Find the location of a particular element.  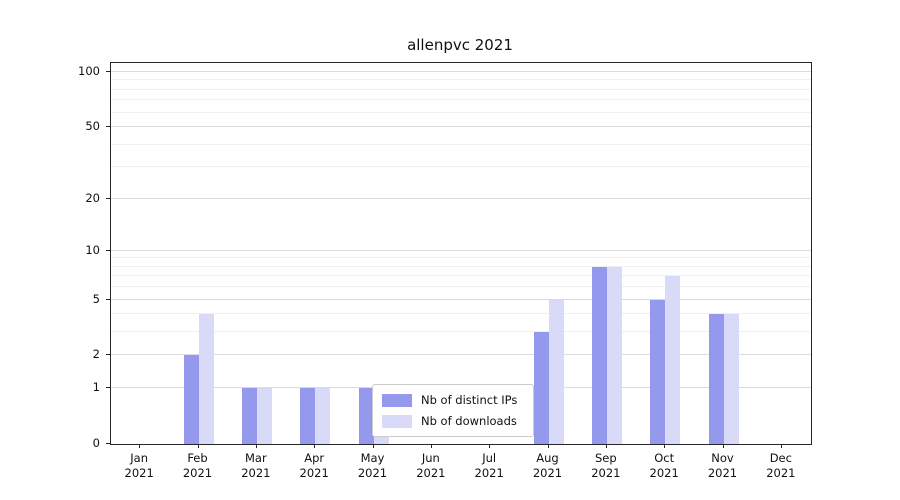

bar-nov-s1 is located at coordinates (731, 379).